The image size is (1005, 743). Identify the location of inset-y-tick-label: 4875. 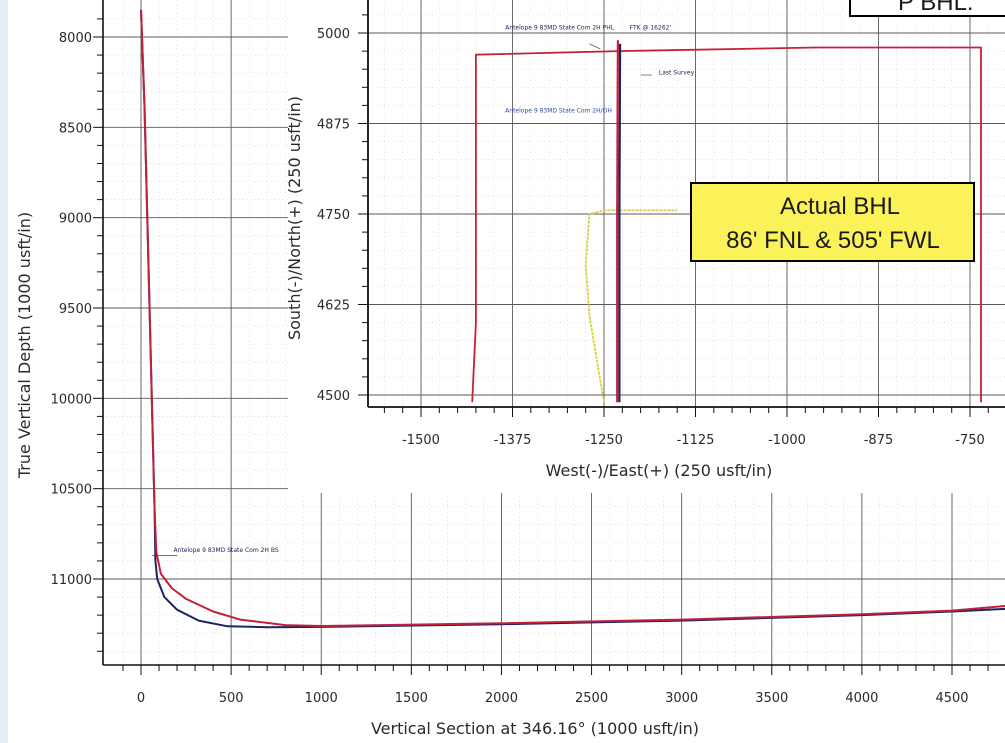
(333, 125).